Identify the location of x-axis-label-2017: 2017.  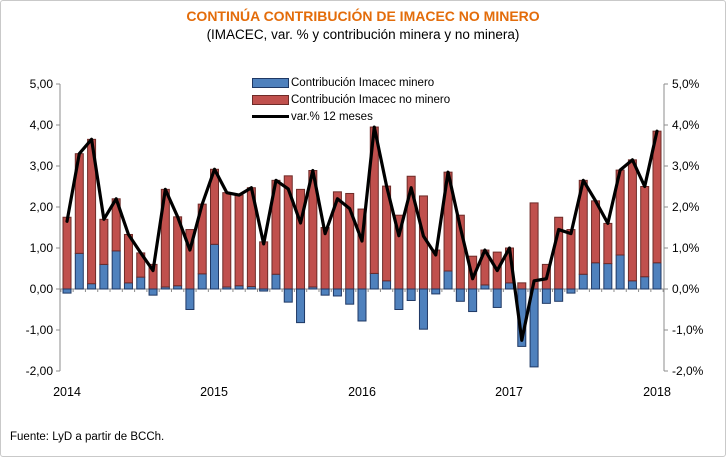
(509, 392).